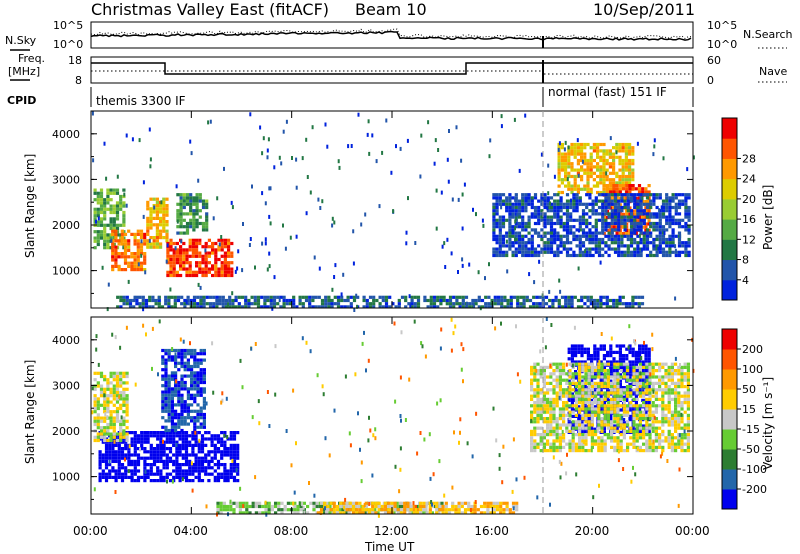  I want to click on freq-unit-label: [MHz], so click(24, 71).